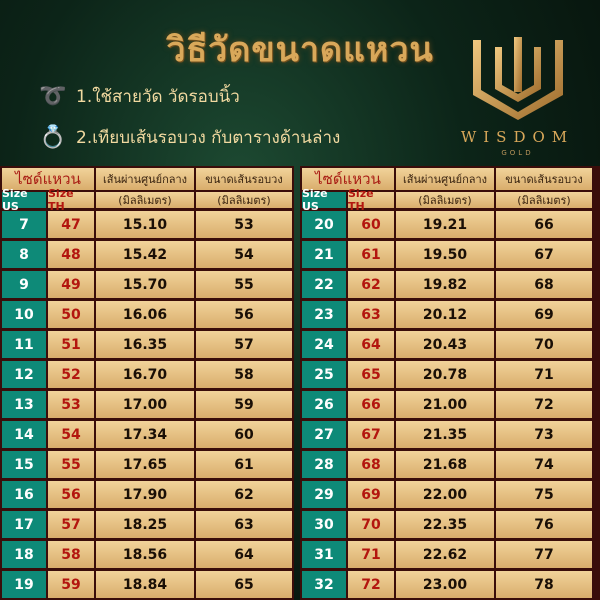 Image resolution: width=600 pixels, height=600 pixels. What do you see at coordinates (371, 554) in the screenshot?
I see `cell-size-th: 71` at bounding box center [371, 554].